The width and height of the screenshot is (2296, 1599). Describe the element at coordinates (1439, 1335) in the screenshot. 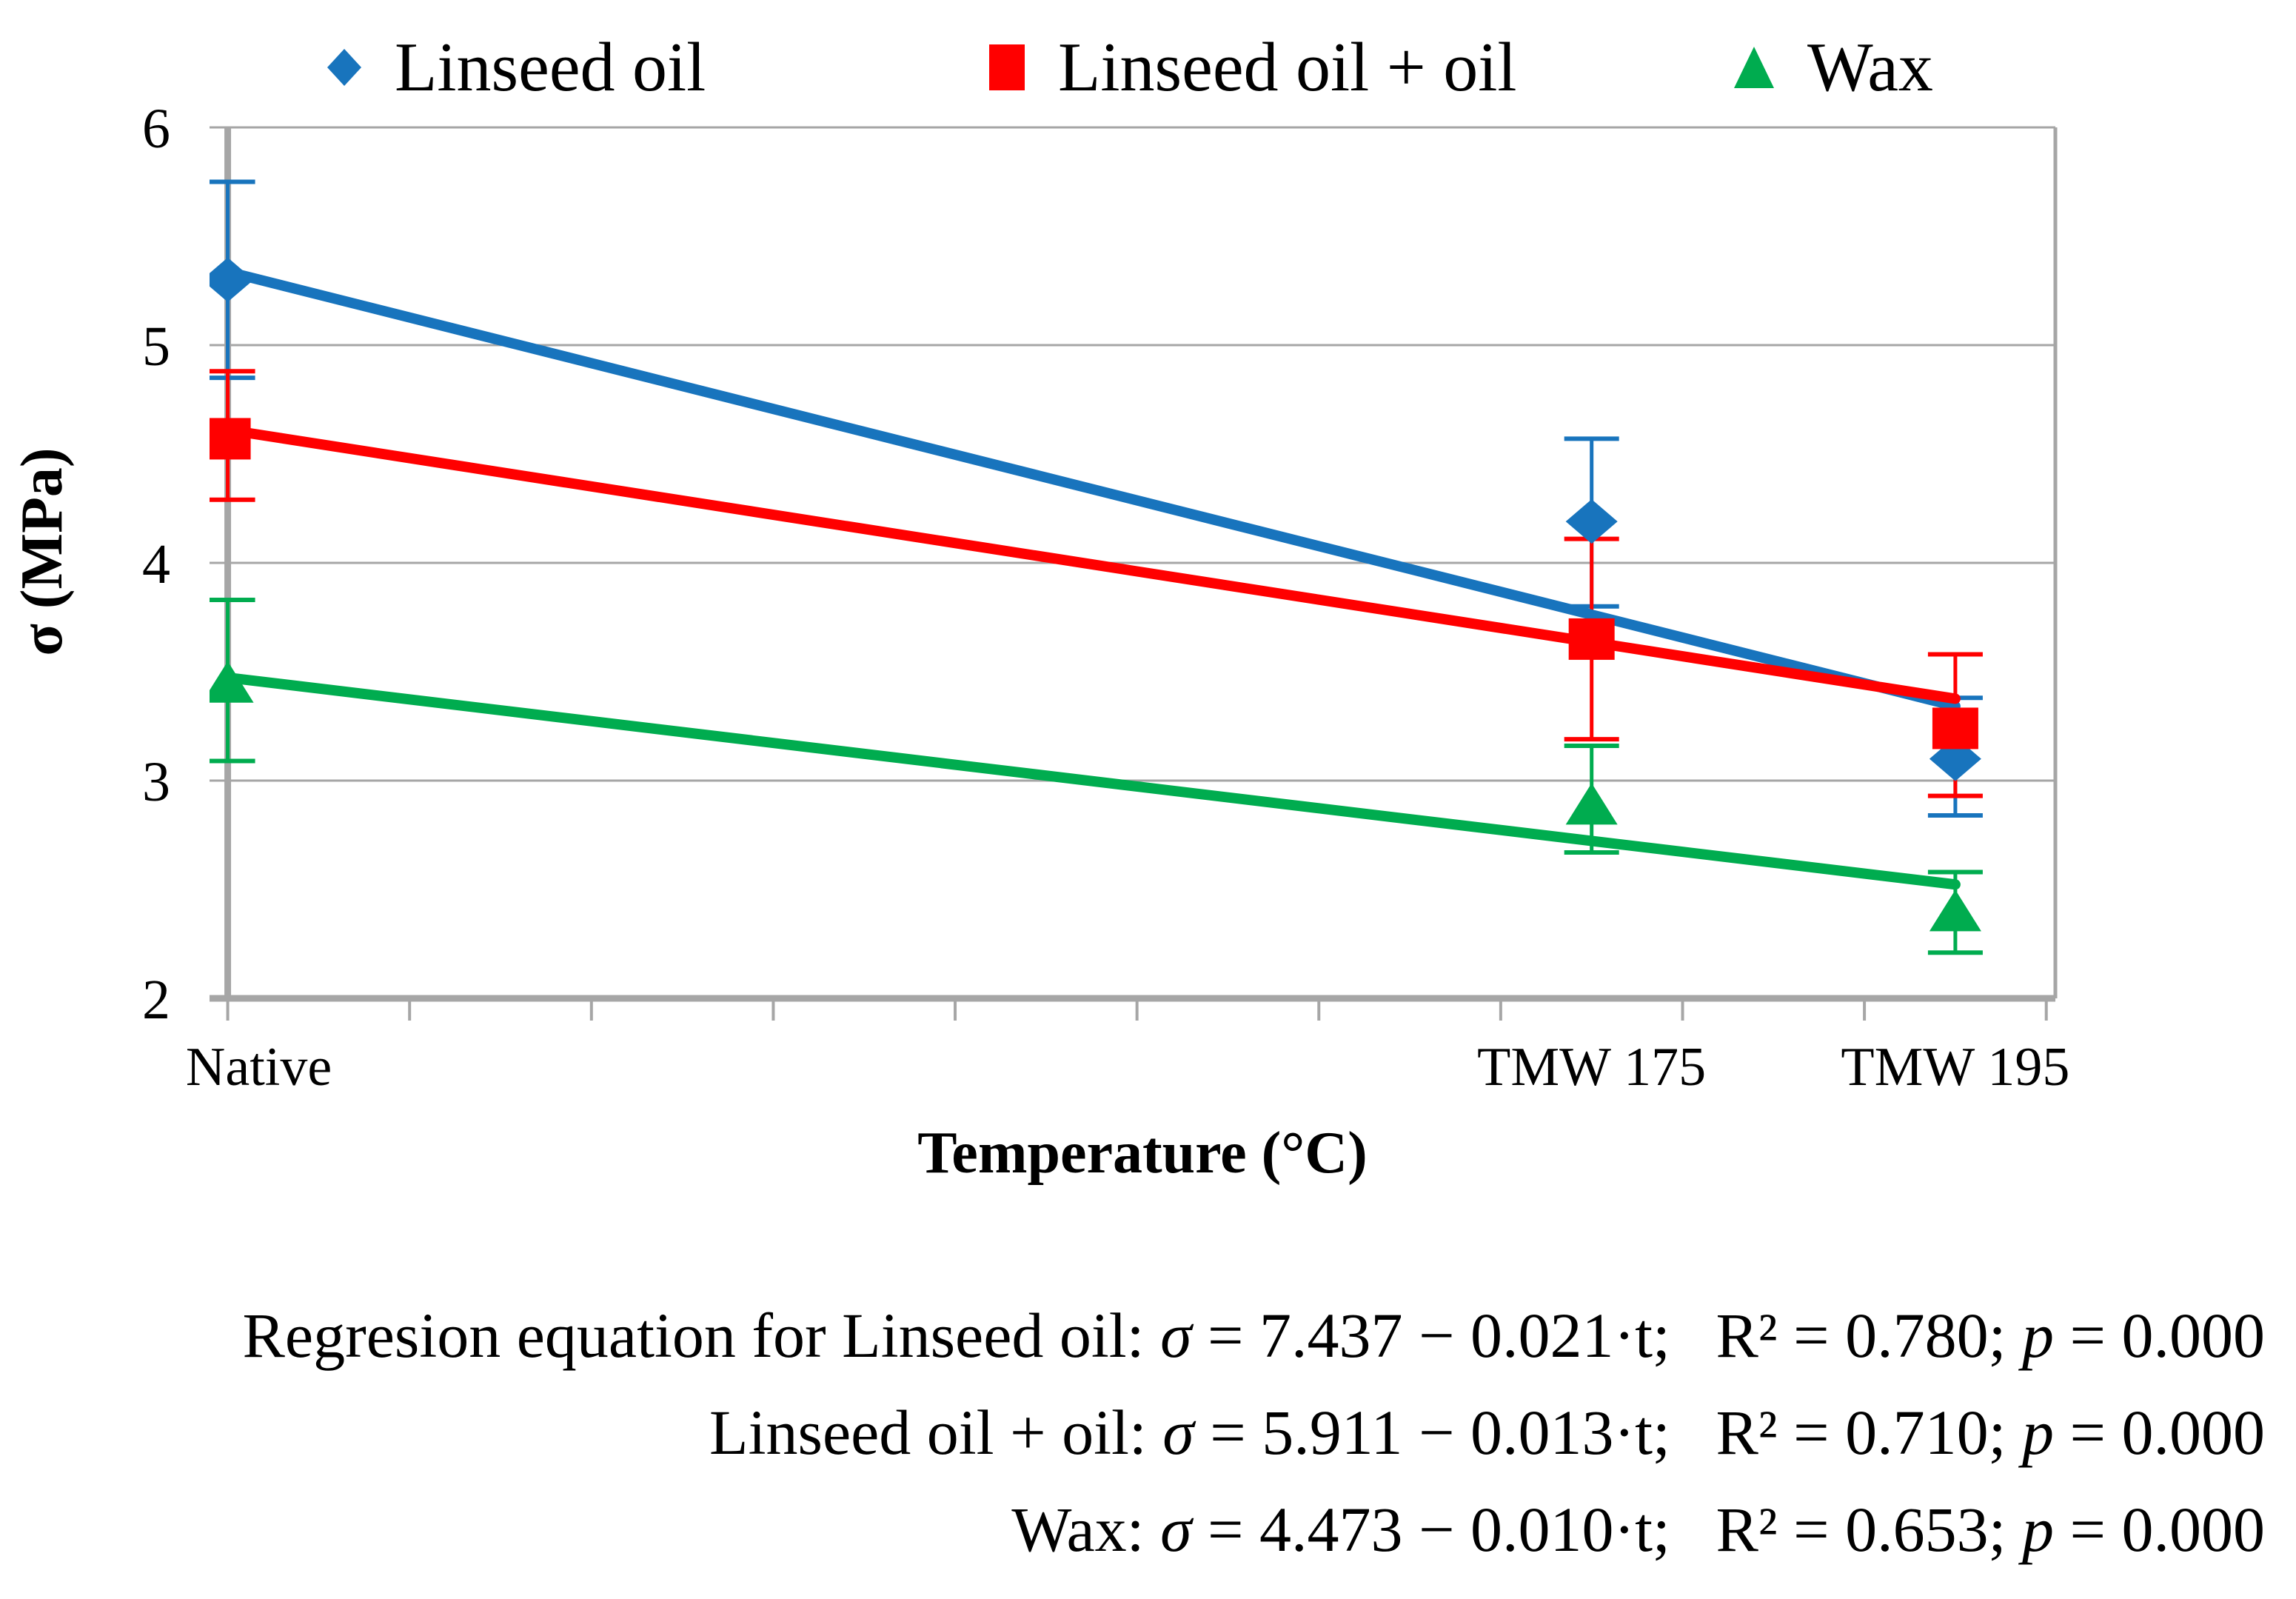

I see `equation-formula: = 7.437 − 0.021·t;` at that location.